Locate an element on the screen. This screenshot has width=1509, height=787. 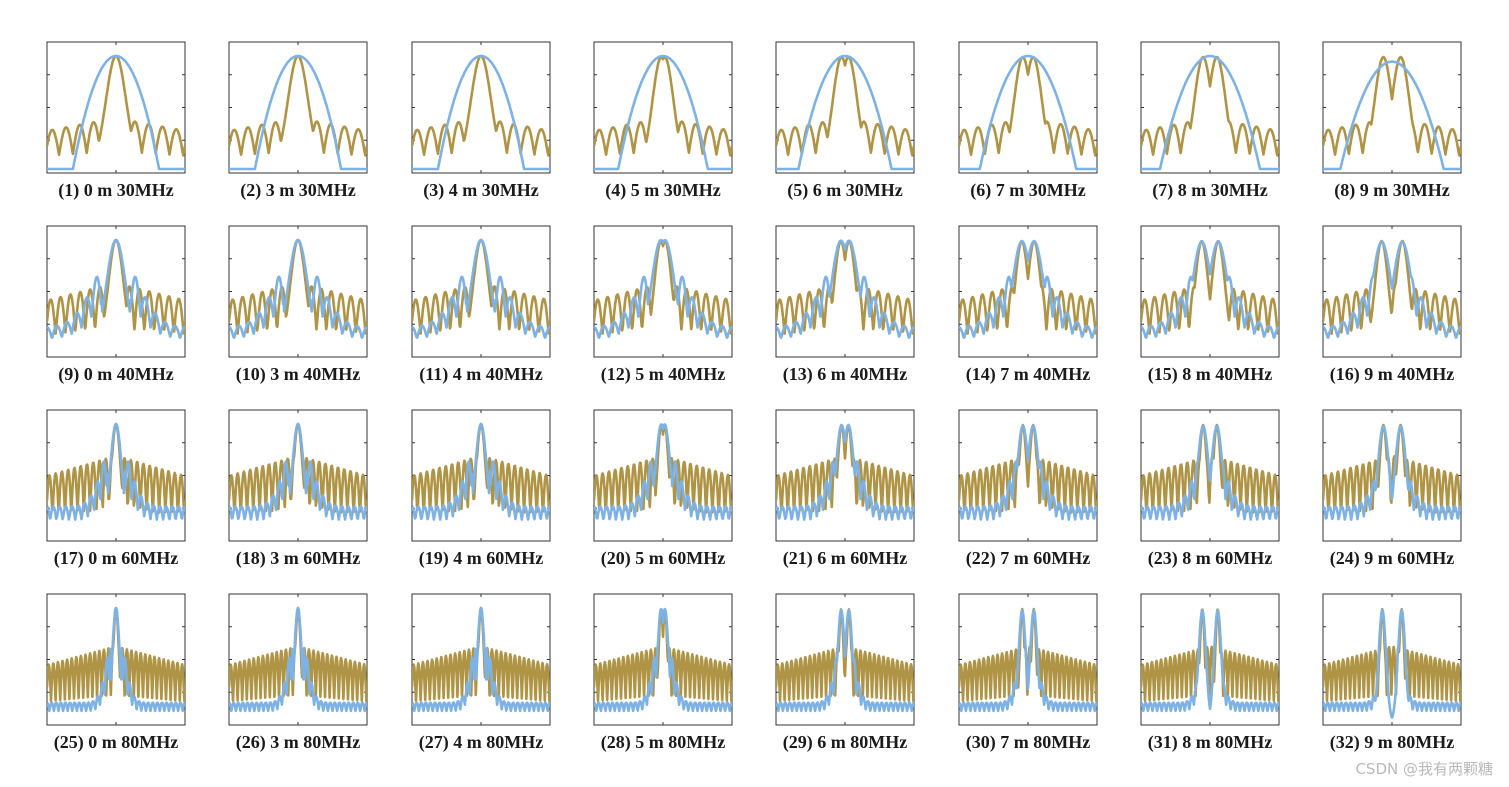
panel-label: (2) 3 m 30MHz is located at coordinates (297, 190).